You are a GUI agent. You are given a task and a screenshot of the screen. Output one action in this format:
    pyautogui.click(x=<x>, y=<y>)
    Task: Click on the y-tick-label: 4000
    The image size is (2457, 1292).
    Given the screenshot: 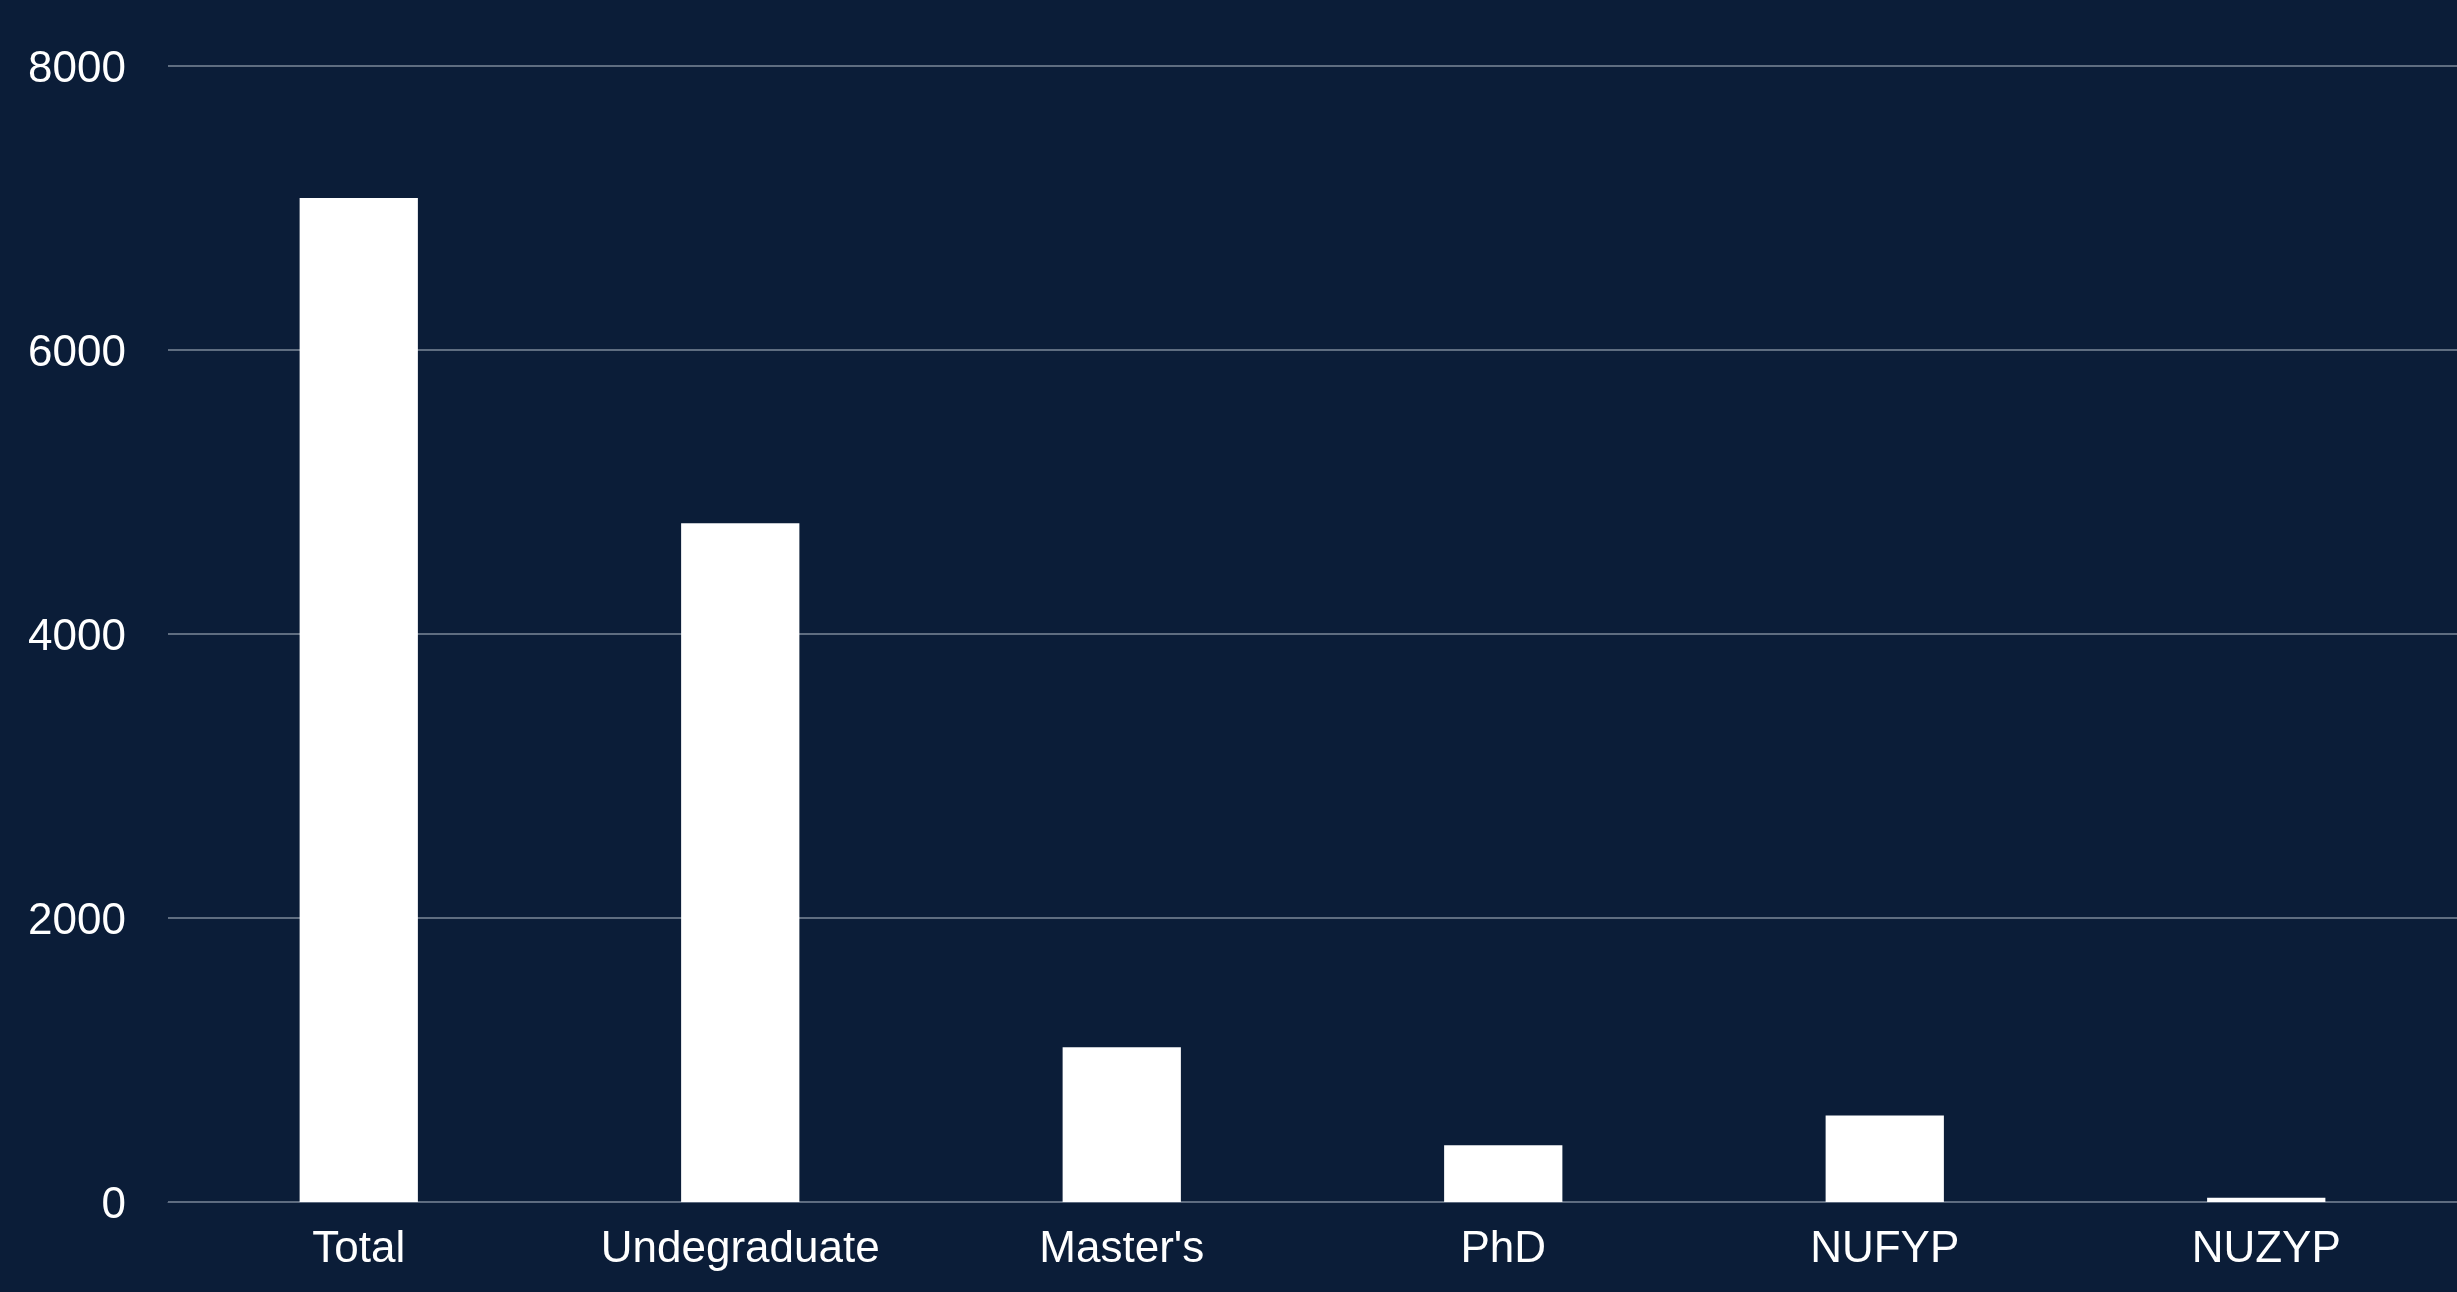 What is the action you would take?
    pyautogui.click(x=77, y=634)
    